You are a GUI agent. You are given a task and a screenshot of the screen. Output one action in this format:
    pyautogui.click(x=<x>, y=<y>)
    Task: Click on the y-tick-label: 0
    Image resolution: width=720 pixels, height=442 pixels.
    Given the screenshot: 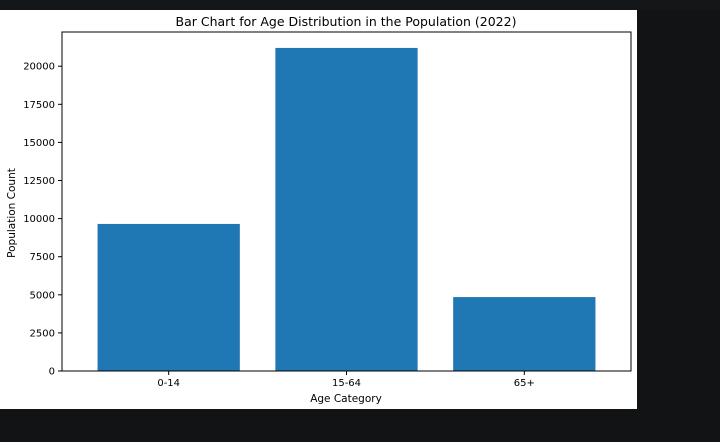 What is the action you would take?
    pyautogui.click(x=52, y=372)
    